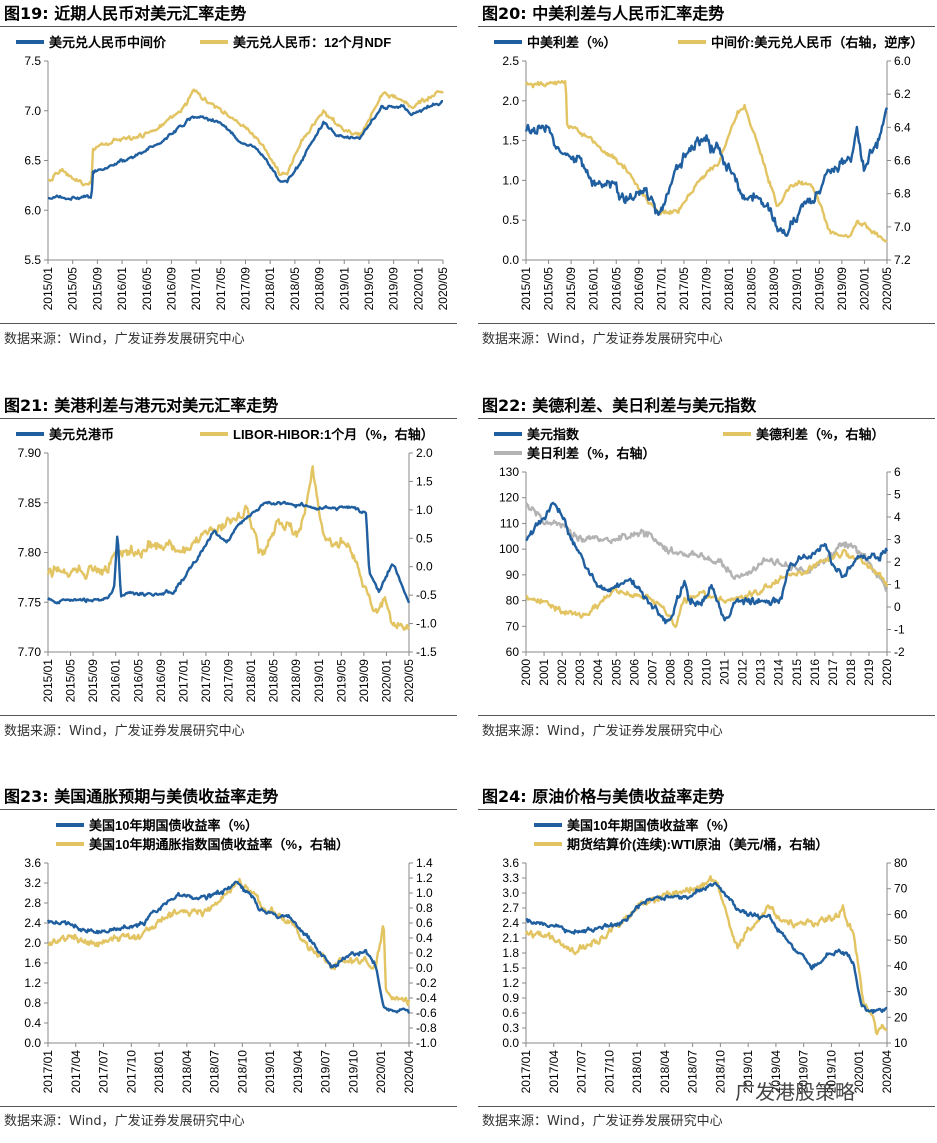  Describe the element at coordinates (743, 672) in the screenshot. I see `x-tick-label: 2012` at that location.